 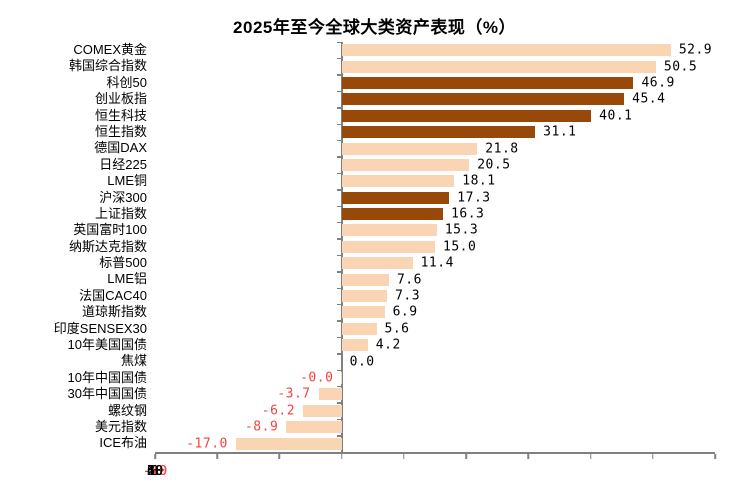 What do you see at coordinates (127, 410) in the screenshot?
I see `category-label: 螺纹钢` at bounding box center [127, 410].